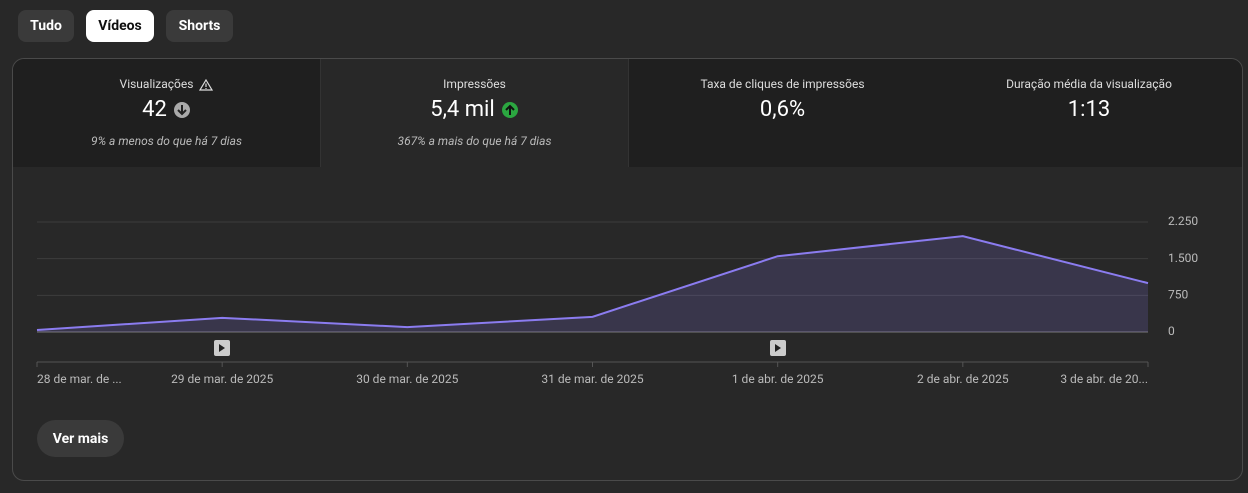  What do you see at coordinates (782, 84) in the screenshot?
I see `metric-title: Taxa de cliques de impressões` at bounding box center [782, 84].